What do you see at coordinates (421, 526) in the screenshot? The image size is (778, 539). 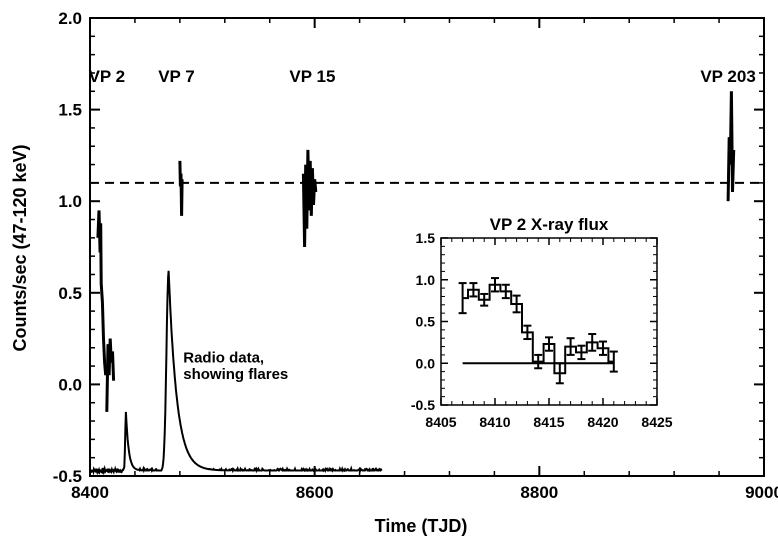 I see `x-axis-label: Time (TJD)` at bounding box center [421, 526].